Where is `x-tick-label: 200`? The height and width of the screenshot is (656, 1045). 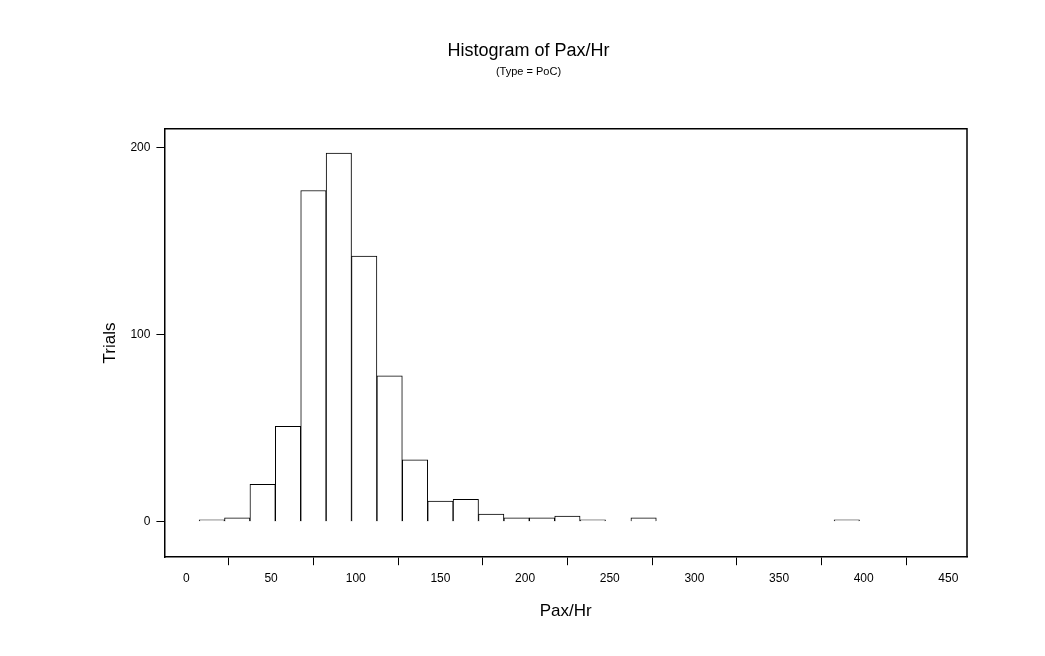 x-tick-label: 200 is located at coordinates (525, 577).